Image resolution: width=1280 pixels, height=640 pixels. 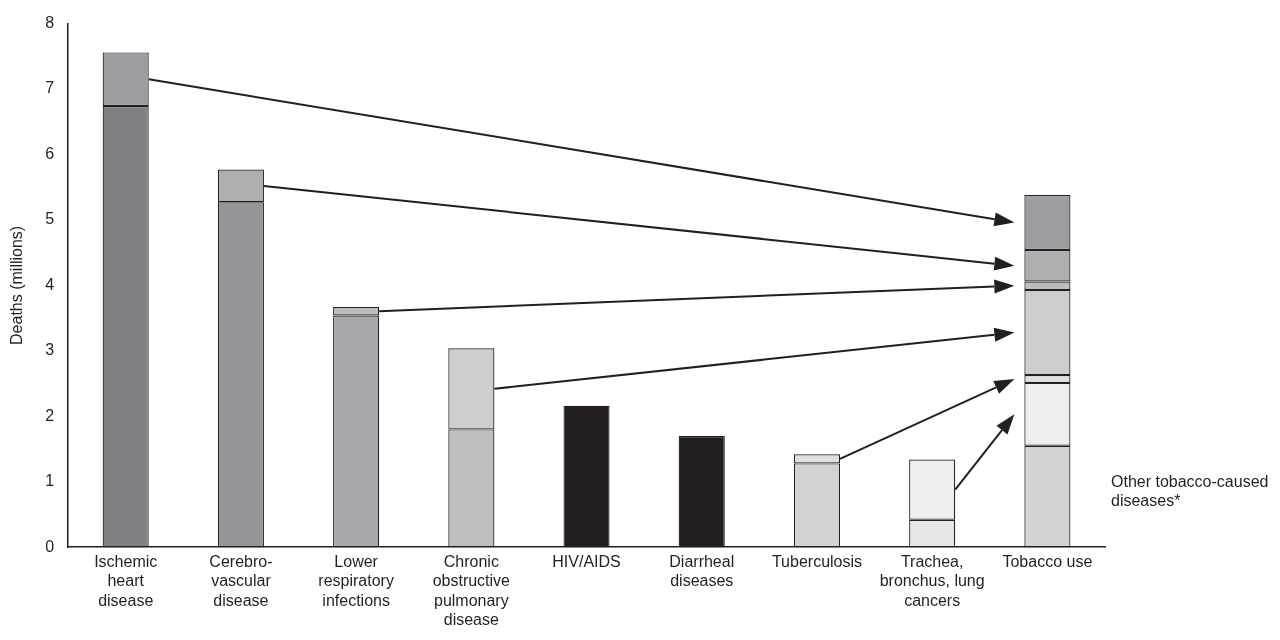 I want to click on x-tick-label: Trachea, bronchus, lung cancers, so click(x=932, y=581).